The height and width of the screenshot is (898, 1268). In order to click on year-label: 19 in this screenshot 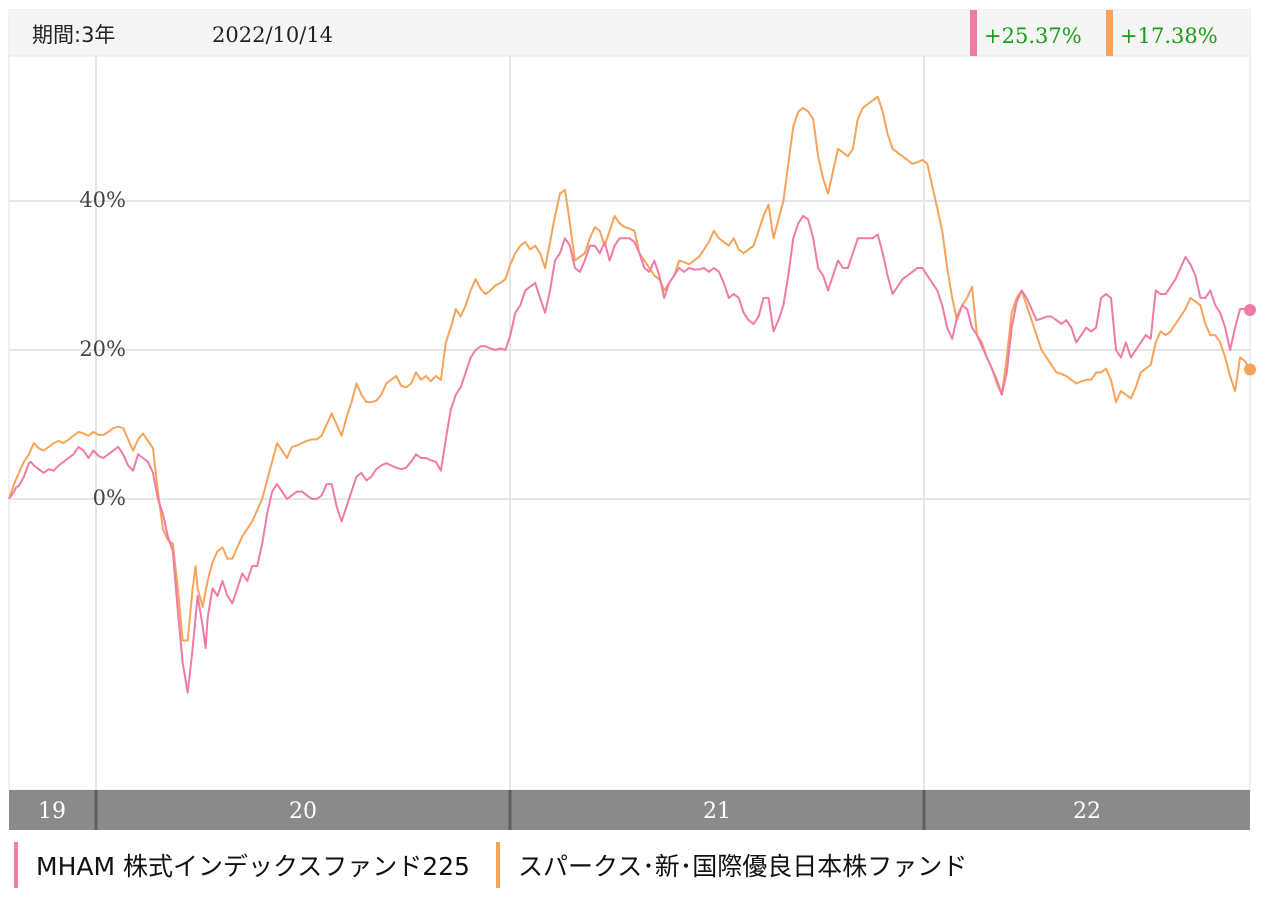, I will do `click(52, 811)`.